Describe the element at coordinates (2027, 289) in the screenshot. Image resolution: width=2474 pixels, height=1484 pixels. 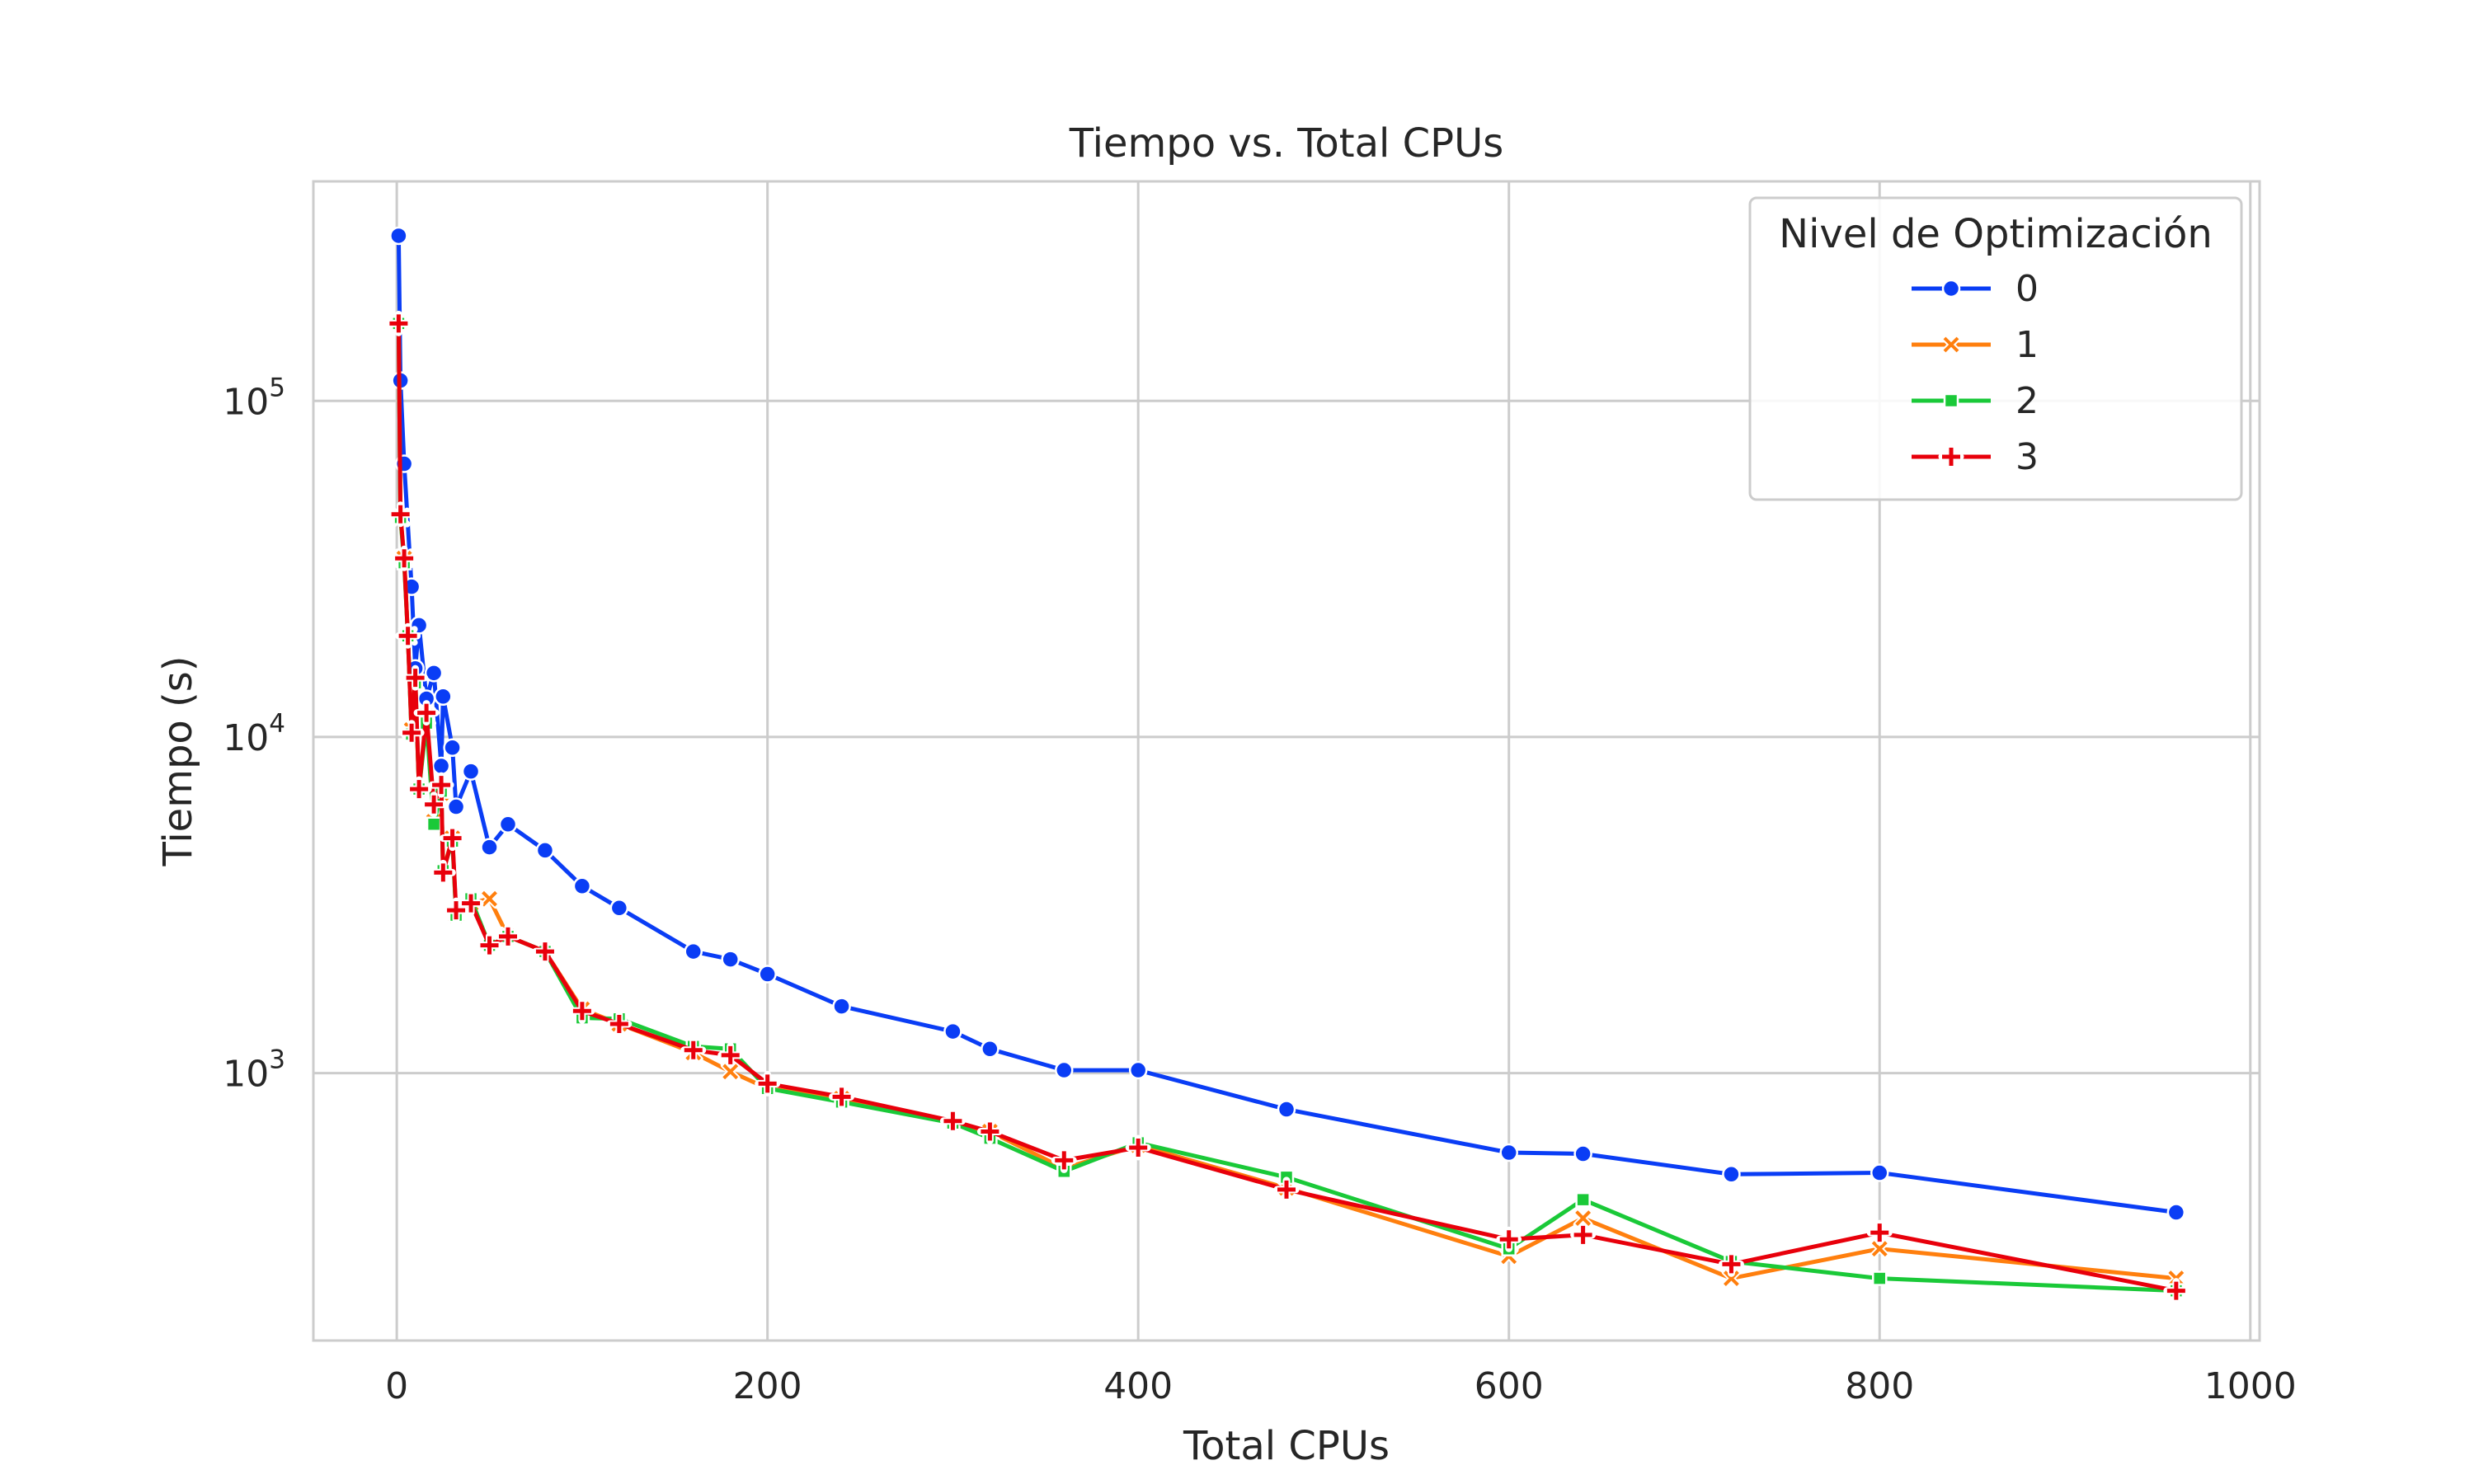
I see `legend-label: 0` at that location.